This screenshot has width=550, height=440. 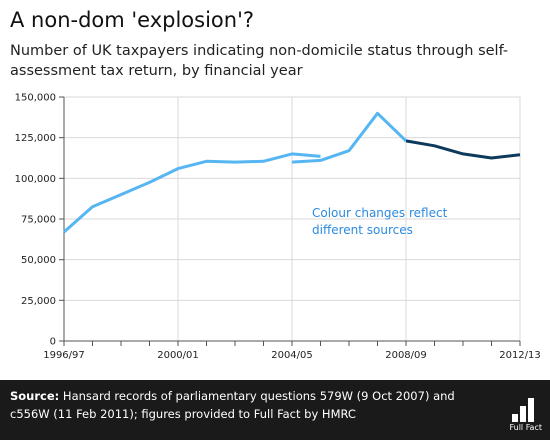 I want to click on source-label: Source:, so click(x=35, y=396).